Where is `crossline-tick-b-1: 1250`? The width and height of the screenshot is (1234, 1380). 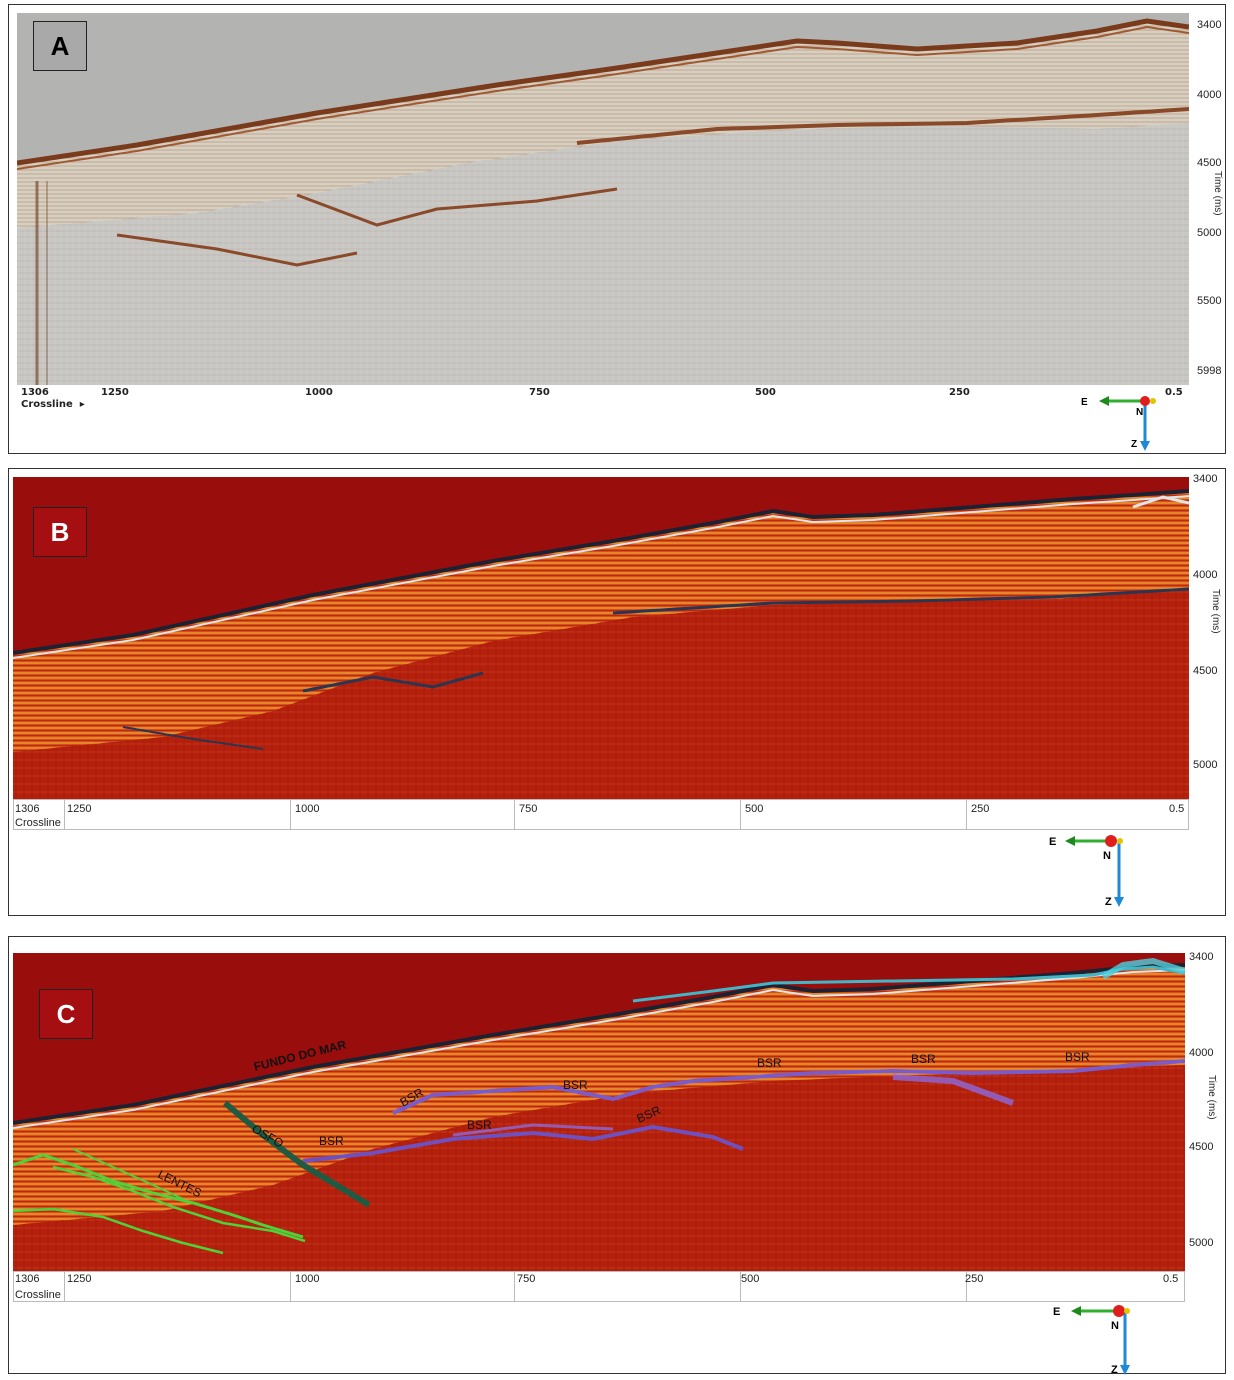 crossline-tick-b-1: 1250 is located at coordinates (79, 809).